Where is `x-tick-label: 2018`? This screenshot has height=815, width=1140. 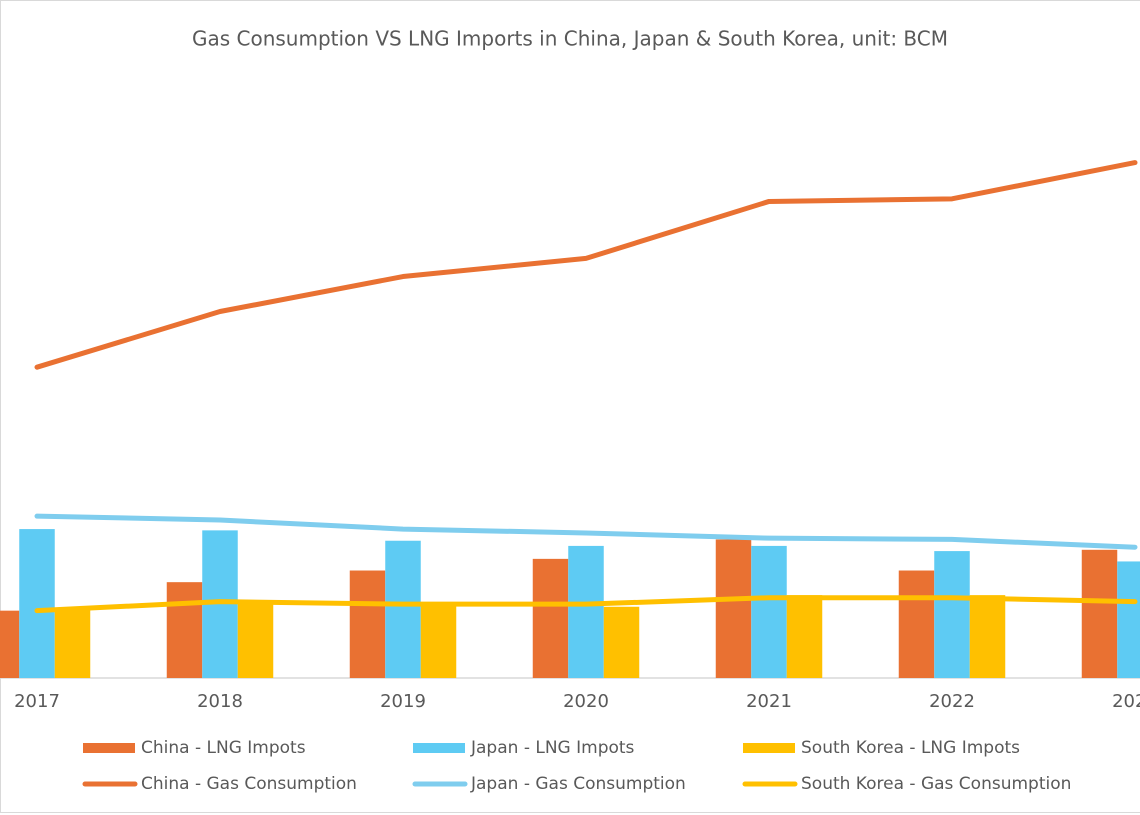 x-tick-label: 2018 is located at coordinates (220, 701).